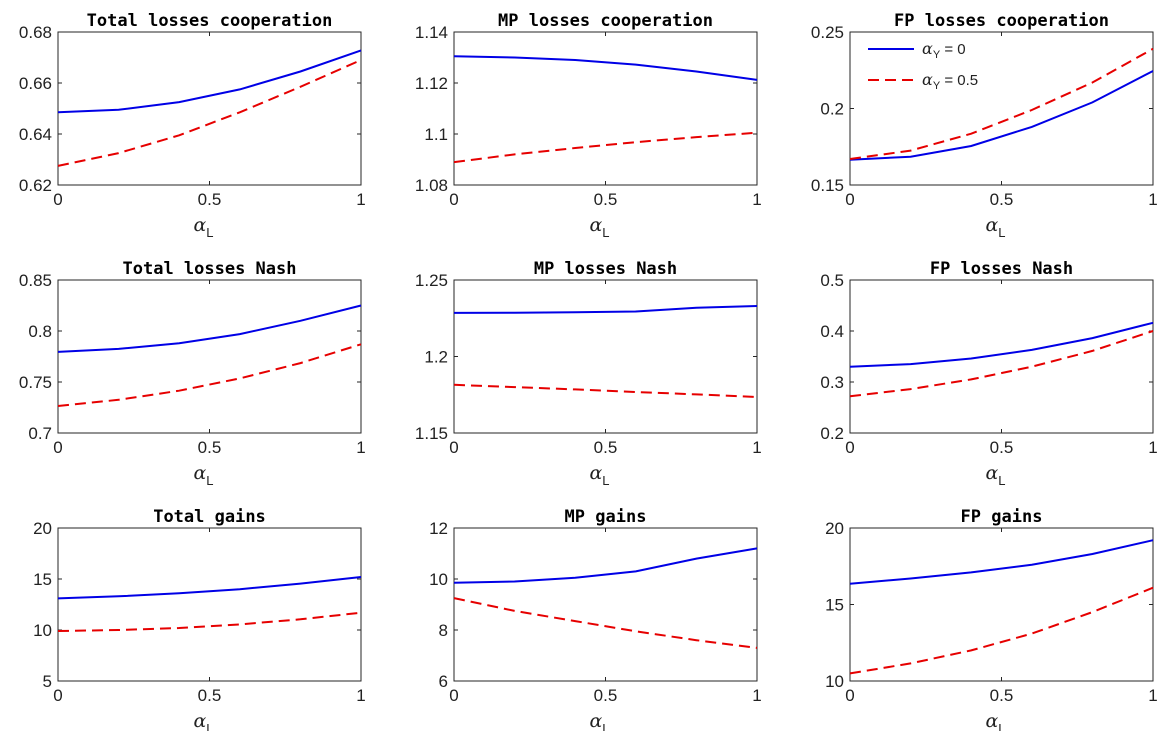 The height and width of the screenshot is (731, 1161). I want to click on y-tick-label: 0.25, so click(827, 32).